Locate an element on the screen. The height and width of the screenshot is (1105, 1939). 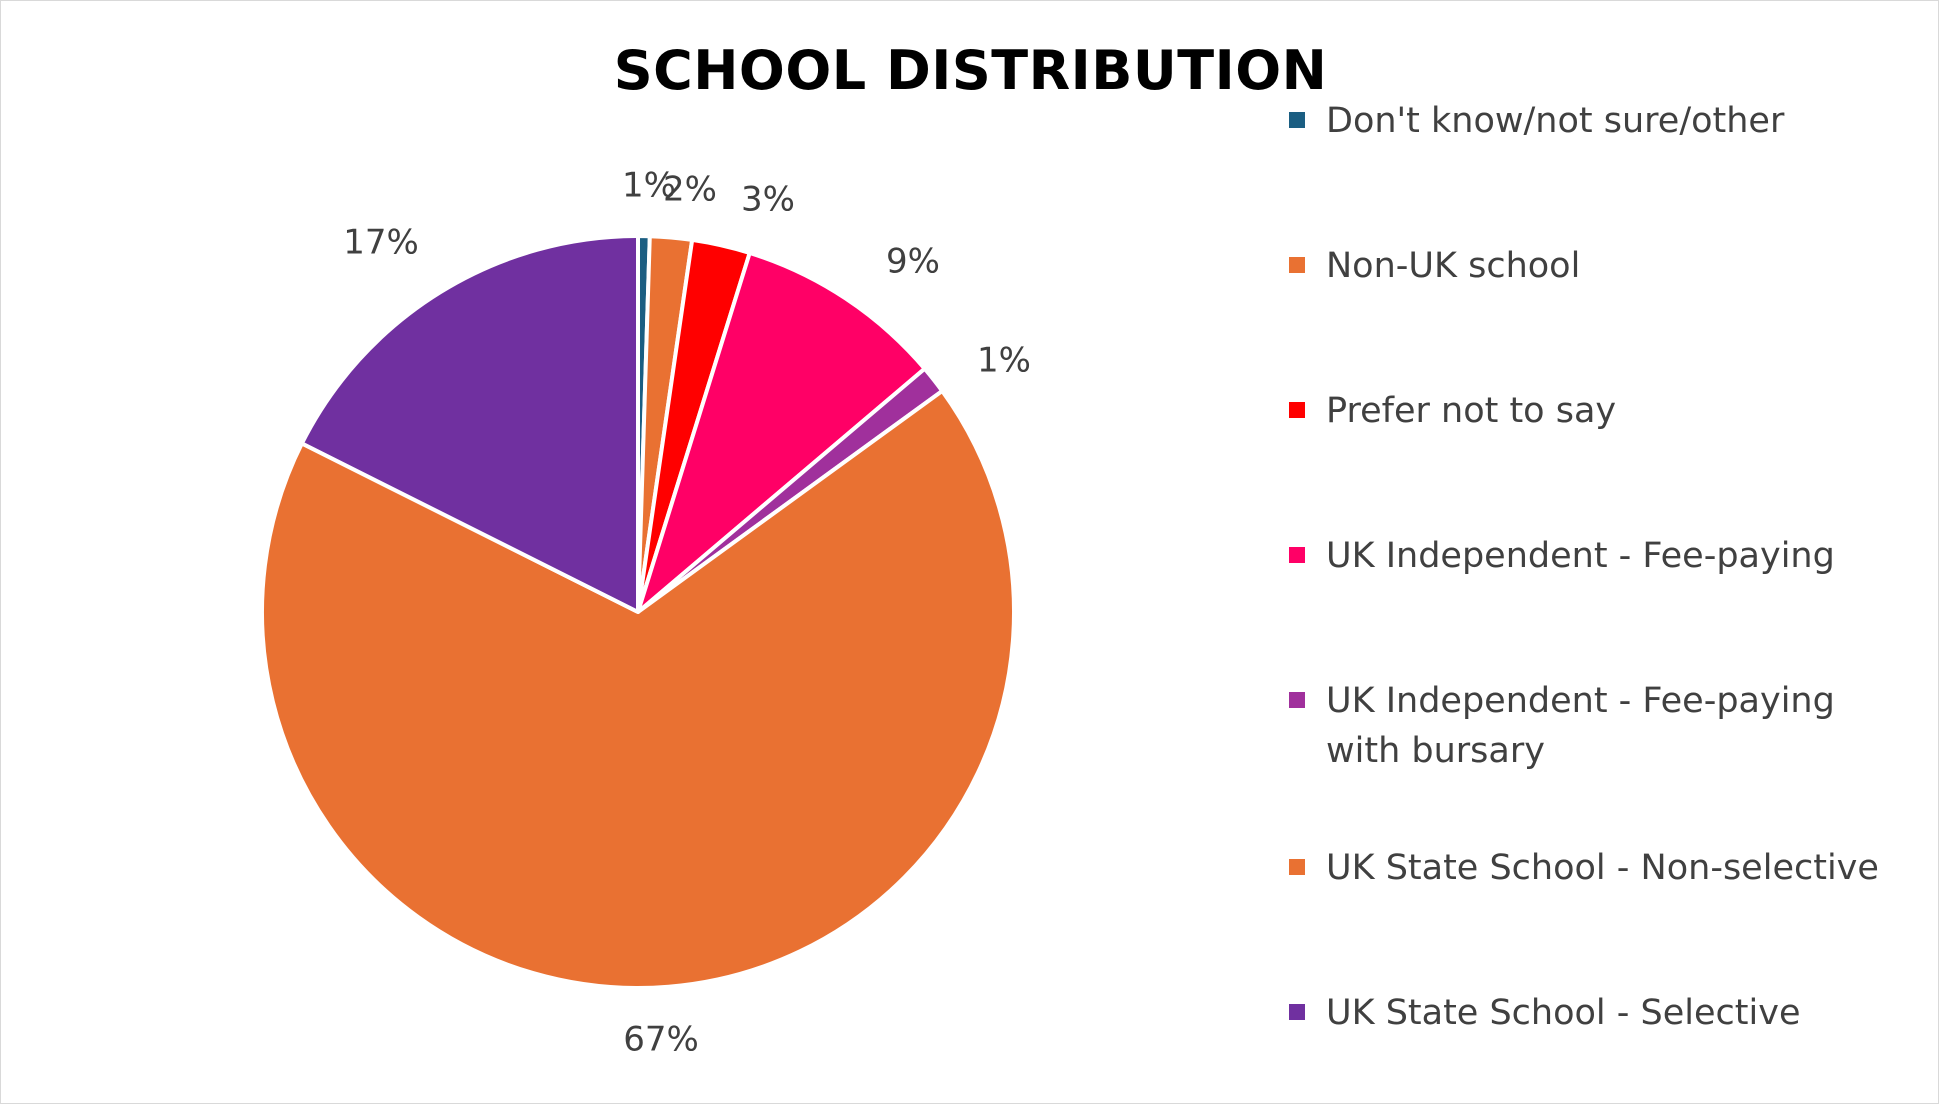
legend-item: Don't know/not sure/other is located at coordinates (1587, 121).